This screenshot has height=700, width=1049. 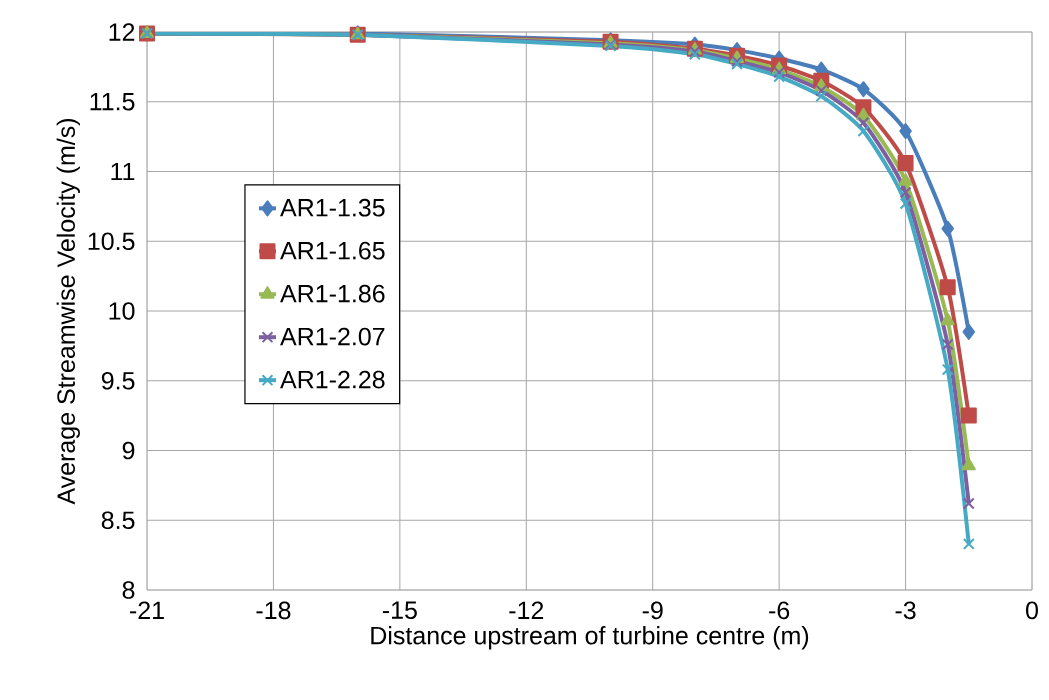 What do you see at coordinates (118, 520) in the screenshot?
I see `y-tick-label: 8.5` at bounding box center [118, 520].